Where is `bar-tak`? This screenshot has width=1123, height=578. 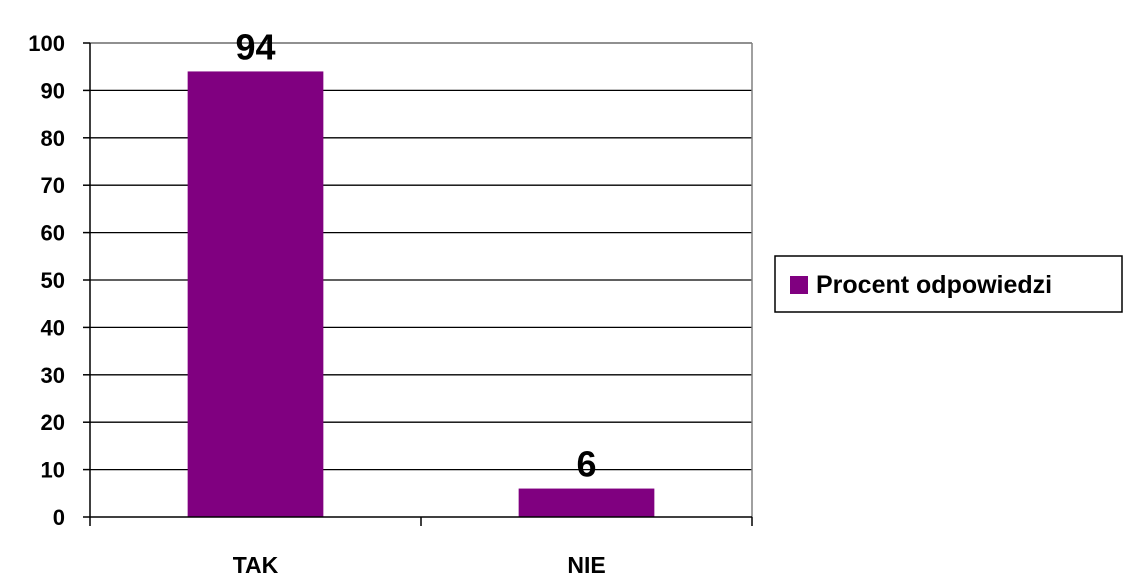 bar-tak is located at coordinates (255, 294).